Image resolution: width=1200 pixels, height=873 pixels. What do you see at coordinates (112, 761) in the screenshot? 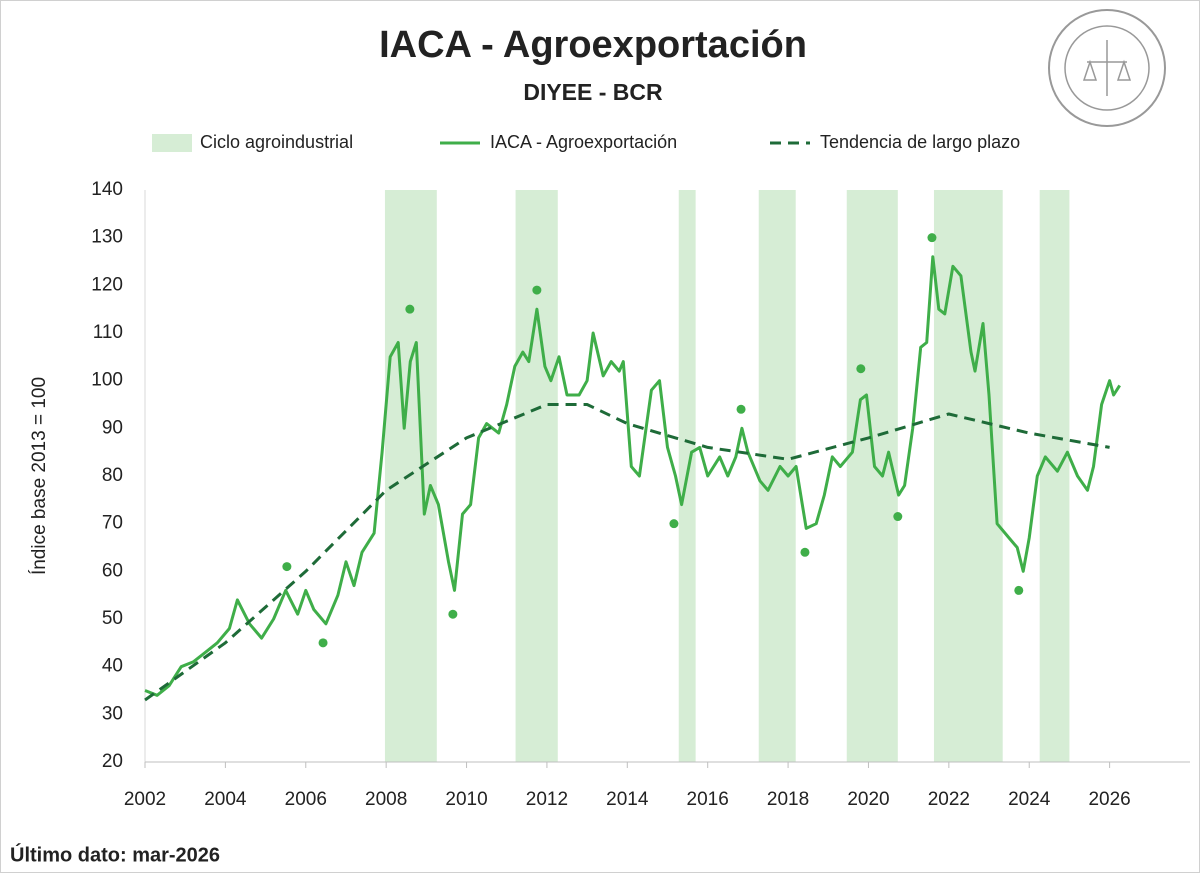
I see `y-tick-label: 20` at bounding box center [112, 761].